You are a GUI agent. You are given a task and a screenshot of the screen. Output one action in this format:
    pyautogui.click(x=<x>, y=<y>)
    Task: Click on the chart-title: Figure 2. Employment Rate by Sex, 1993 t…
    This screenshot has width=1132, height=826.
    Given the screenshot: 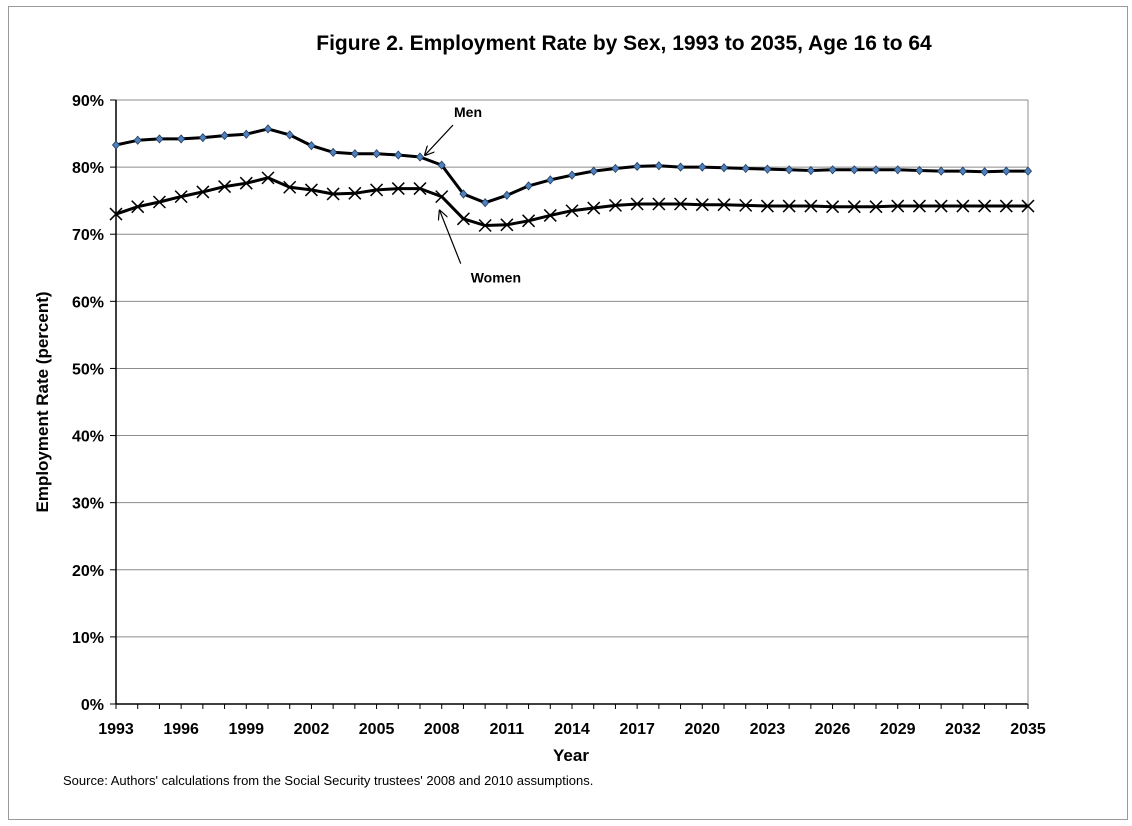 What is the action you would take?
    pyautogui.click(x=624, y=43)
    